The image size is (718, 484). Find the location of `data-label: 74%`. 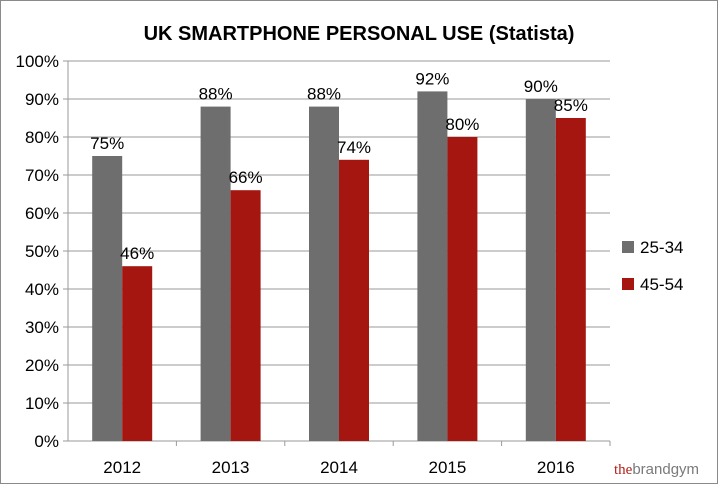

data-label: 74% is located at coordinates (354, 147).